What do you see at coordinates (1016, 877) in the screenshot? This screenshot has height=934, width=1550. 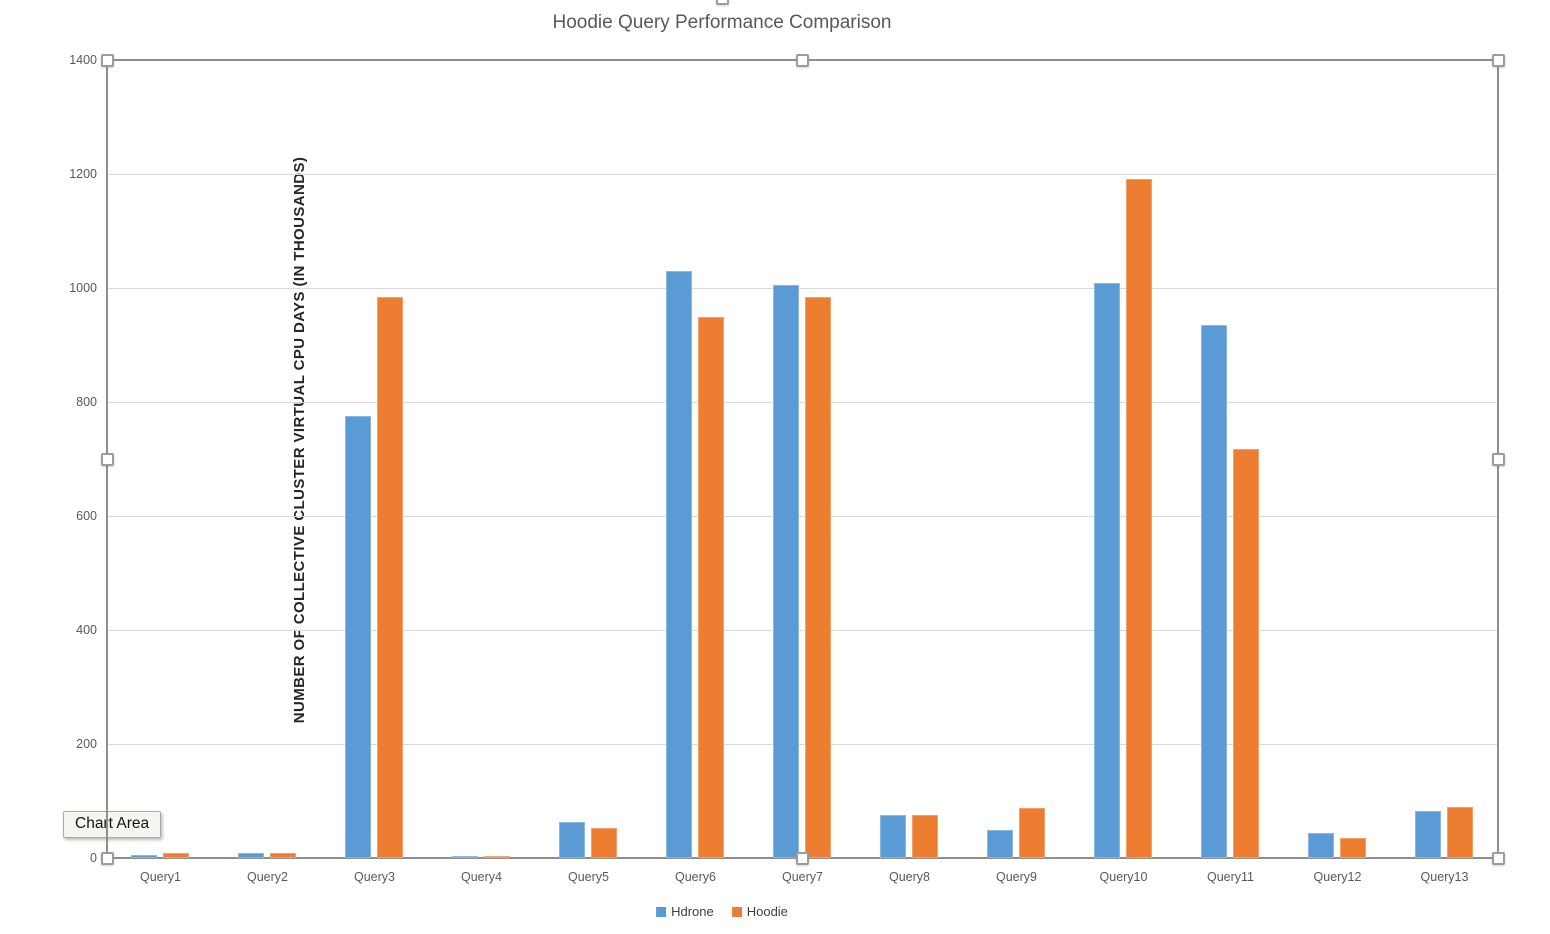 I see `x-axis-category-label: Query9` at bounding box center [1016, 877].